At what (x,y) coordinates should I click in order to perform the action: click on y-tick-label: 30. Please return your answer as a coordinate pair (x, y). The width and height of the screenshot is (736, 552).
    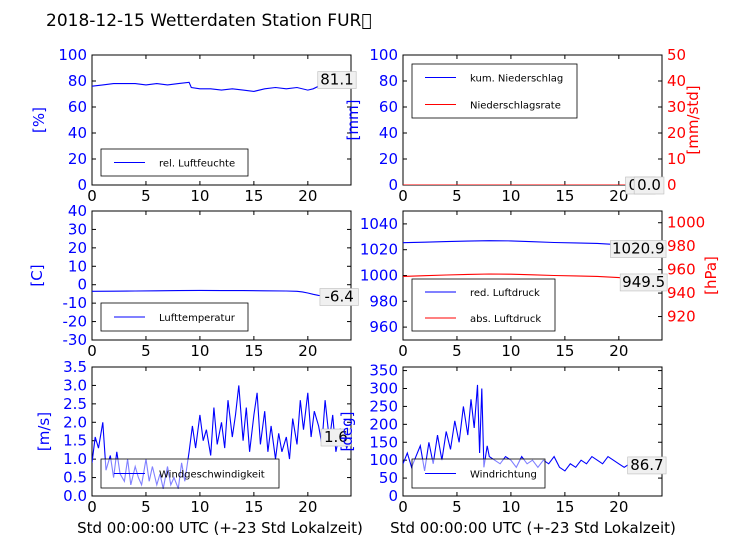
    Looking at the image, I should click on (77, 229).